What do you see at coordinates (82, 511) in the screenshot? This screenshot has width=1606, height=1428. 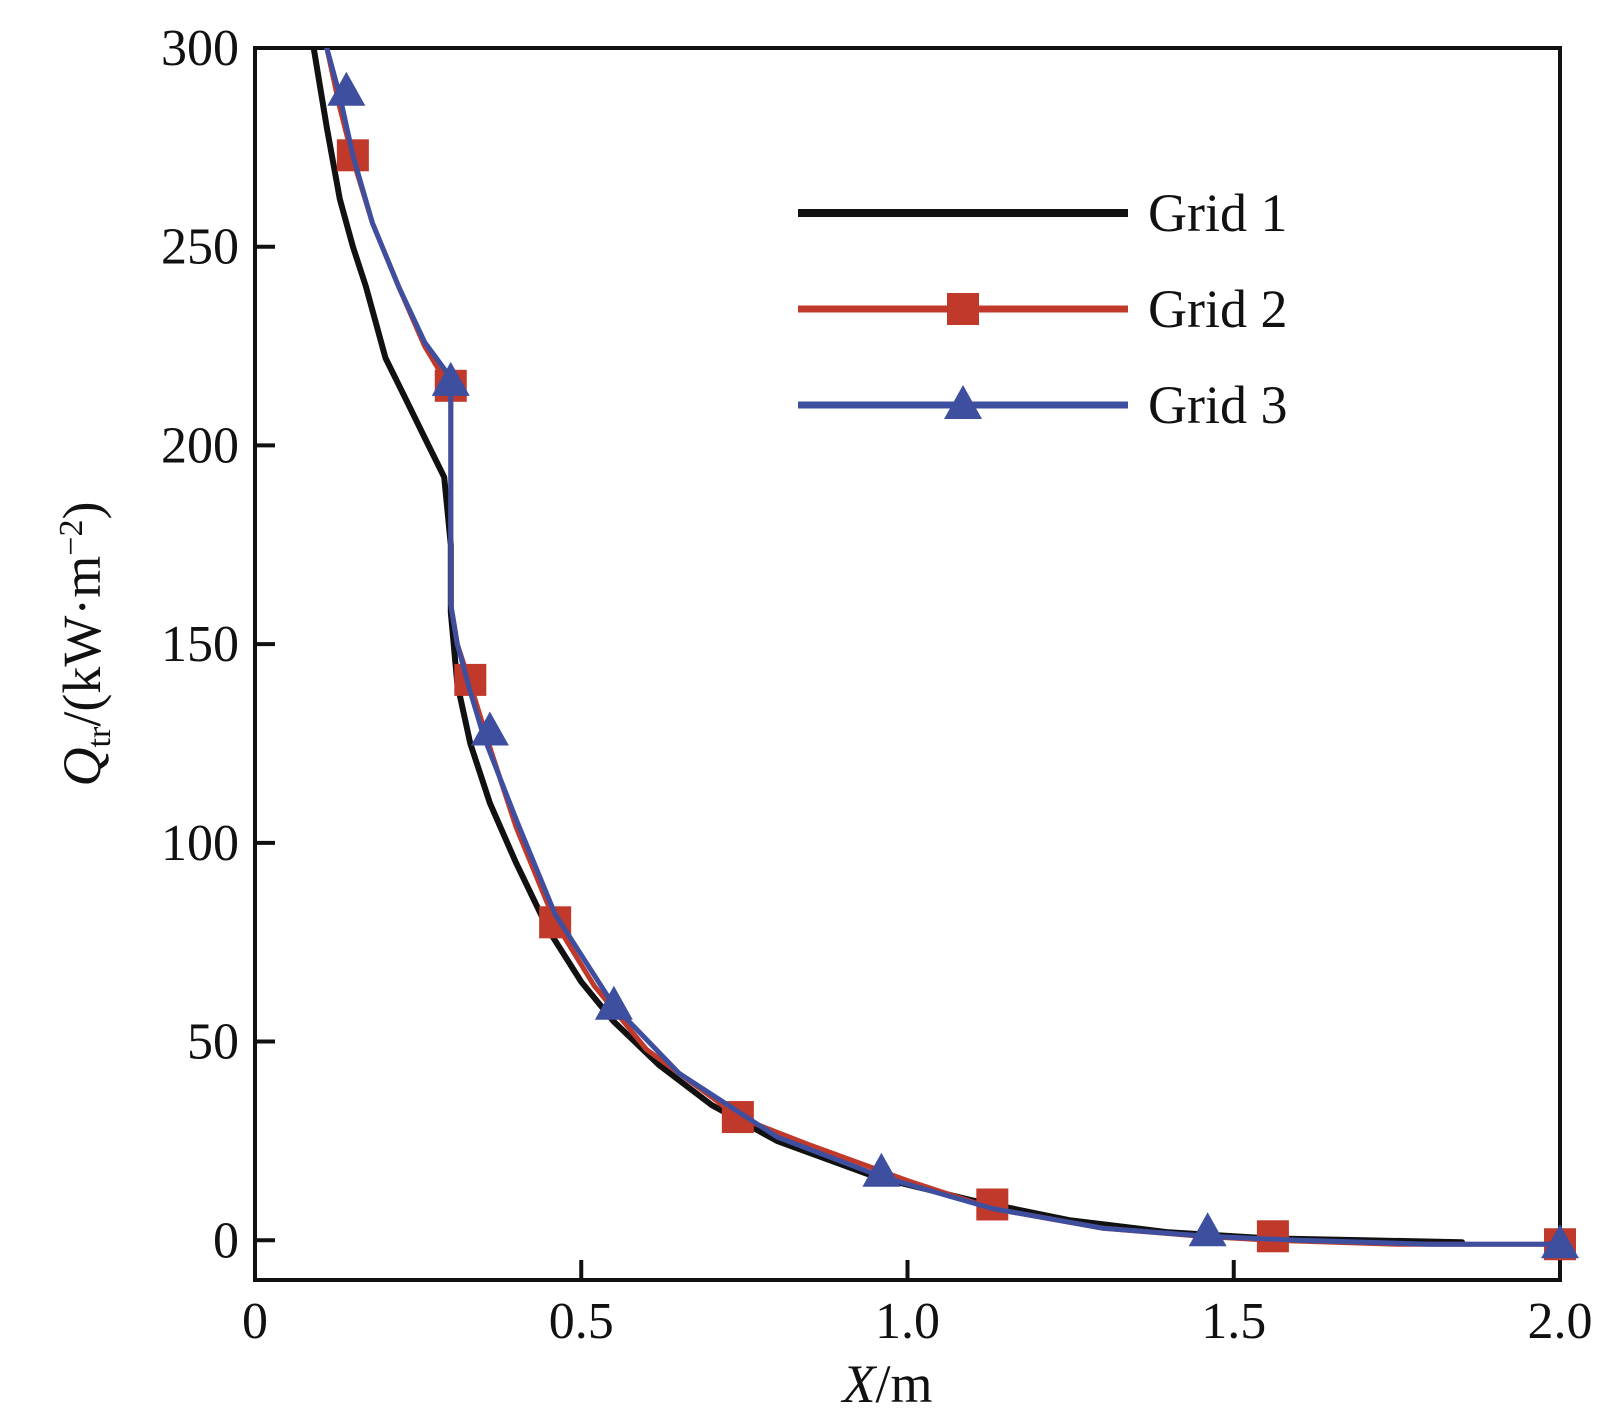 I see `y-axis-close: )` at bounding box center [82, 511].